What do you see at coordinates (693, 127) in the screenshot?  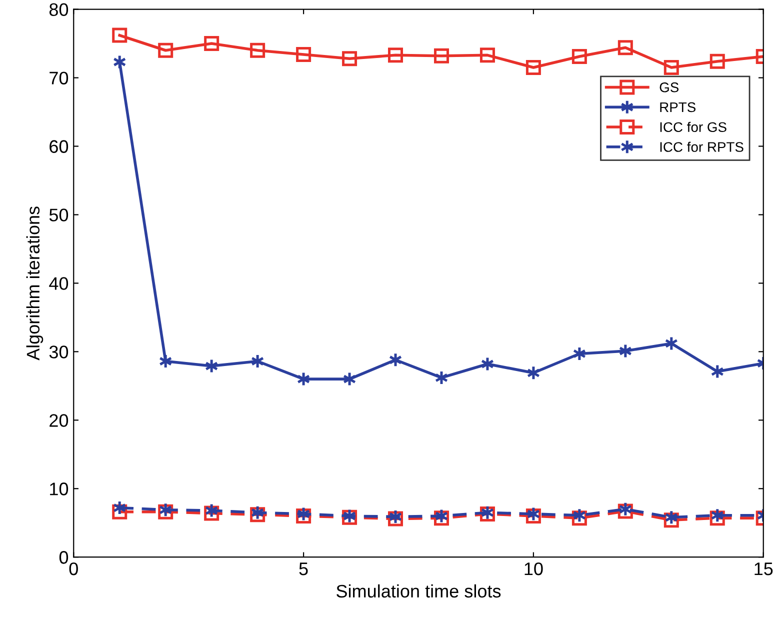 I see `legend-label: ICC for GS` at bounding box center [693, 127].